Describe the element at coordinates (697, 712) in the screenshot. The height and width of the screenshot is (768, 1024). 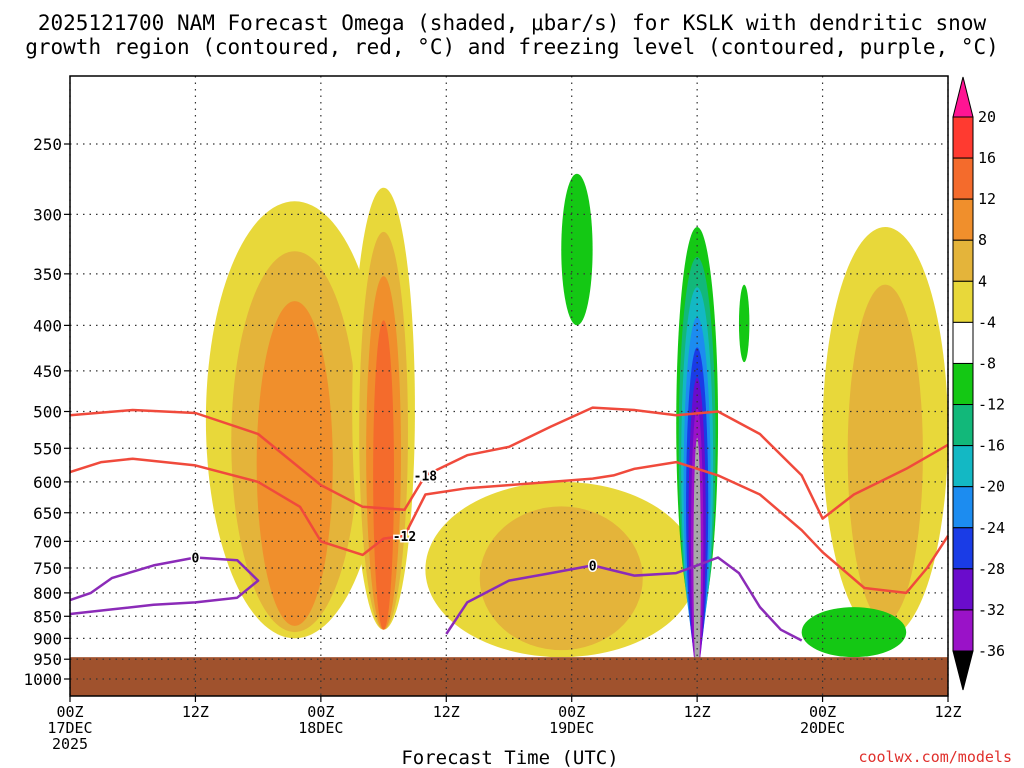
I see `xtick-label-60-0: 12Z` at that location.